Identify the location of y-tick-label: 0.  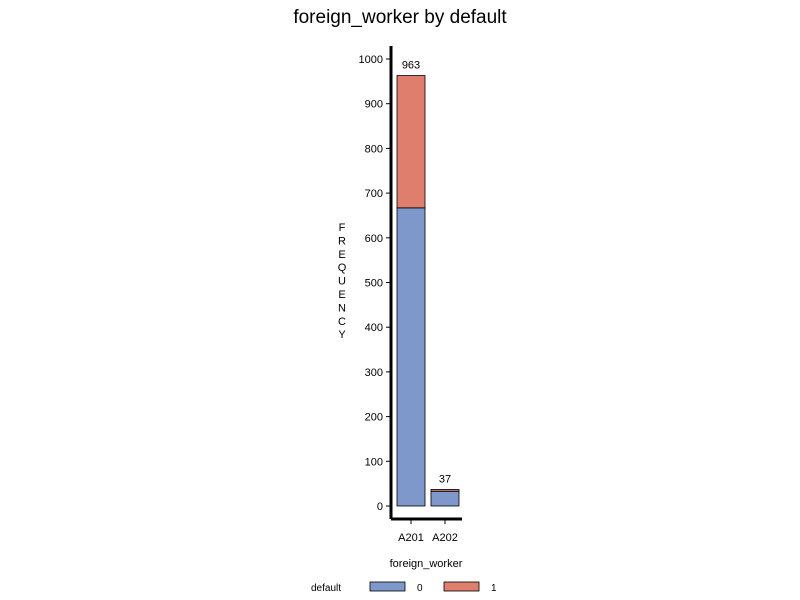
(380, 507).